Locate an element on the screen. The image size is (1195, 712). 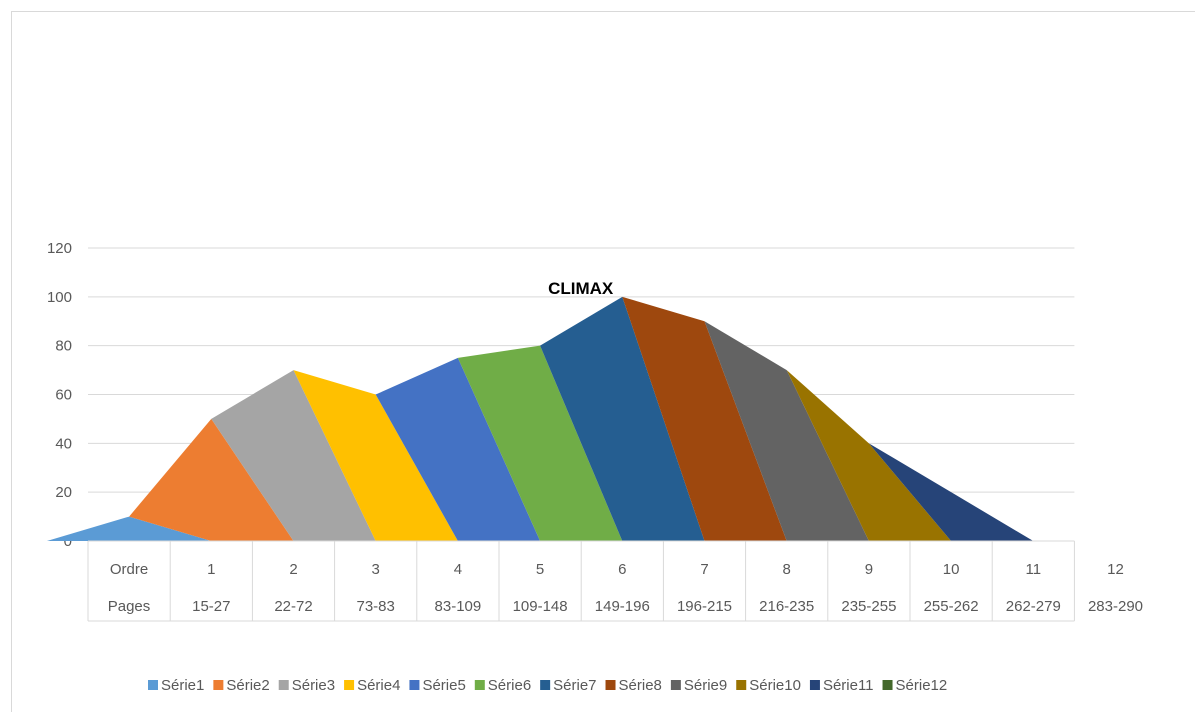
legend-label: Série9 is located at coordinates (705, 685).